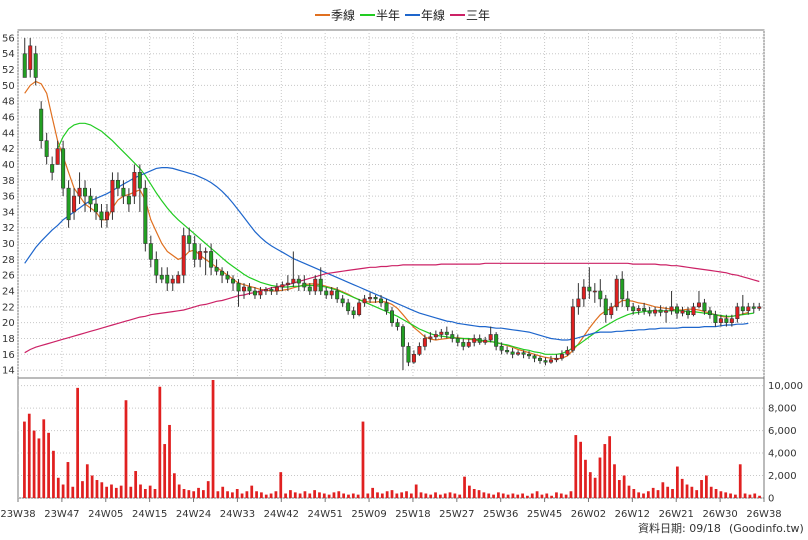 This screenshot has width=808, height=540. Describe the element at coordinates (8, 70) in the screenshot. I see `y-tick-label: 52` at that location.